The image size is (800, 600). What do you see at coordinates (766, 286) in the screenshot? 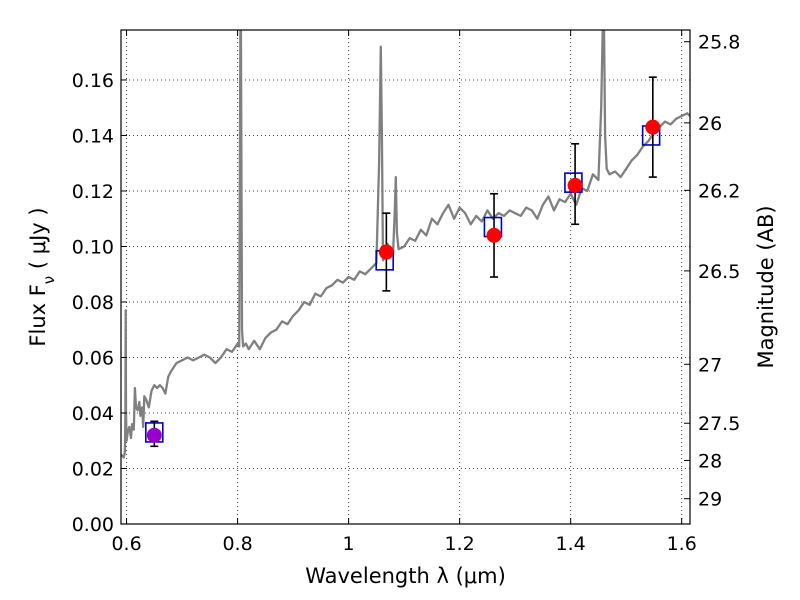
I see `right-axis-title: Magnitude (AB)` at bounding box center [766, 286].